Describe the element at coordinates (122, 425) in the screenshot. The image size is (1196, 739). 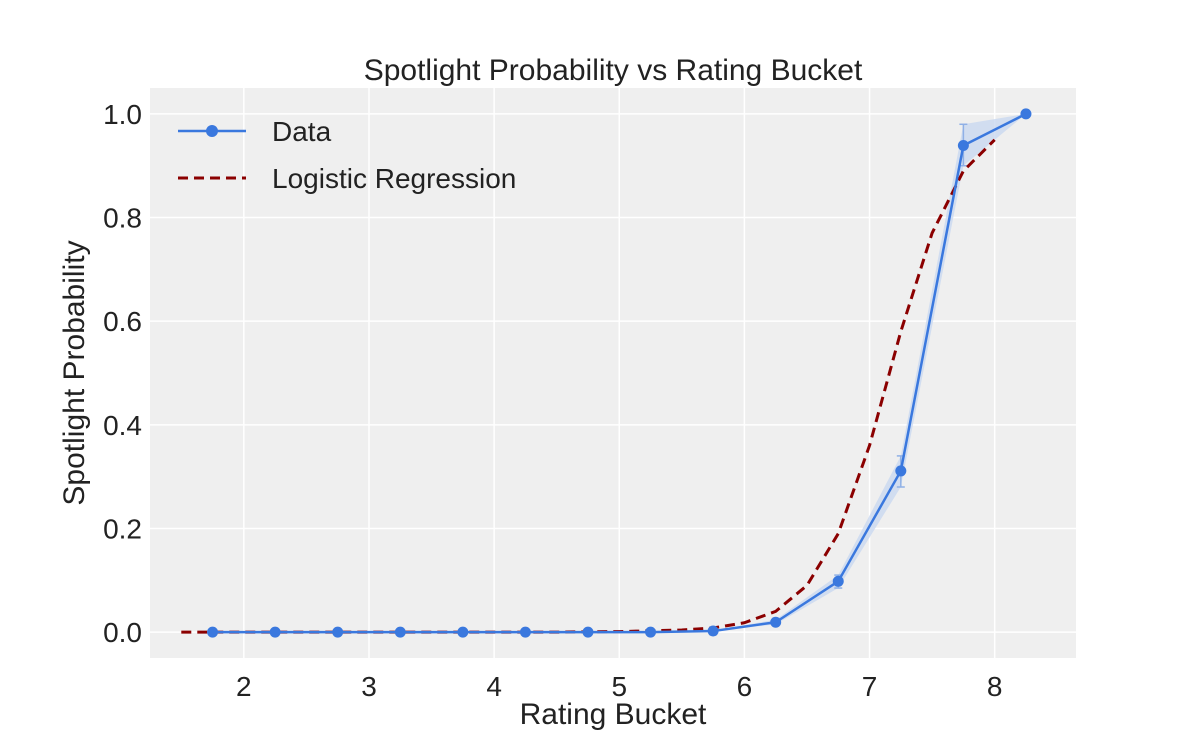
I see `y-tick-label: 0.4` at that location.